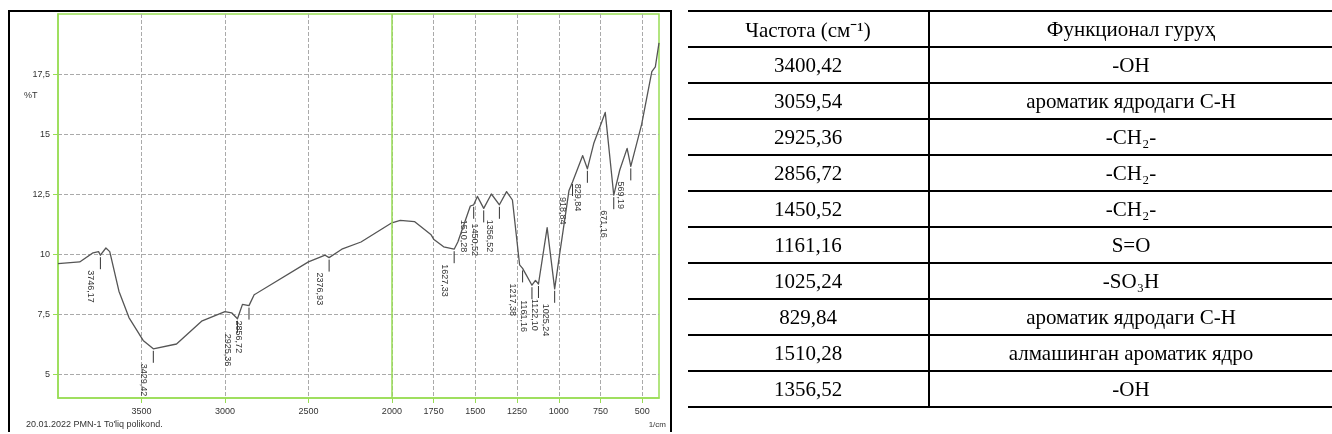 The width and height of the screenshot is (1332, 434). I want to click on text: 1025,24, so click(808, 280).